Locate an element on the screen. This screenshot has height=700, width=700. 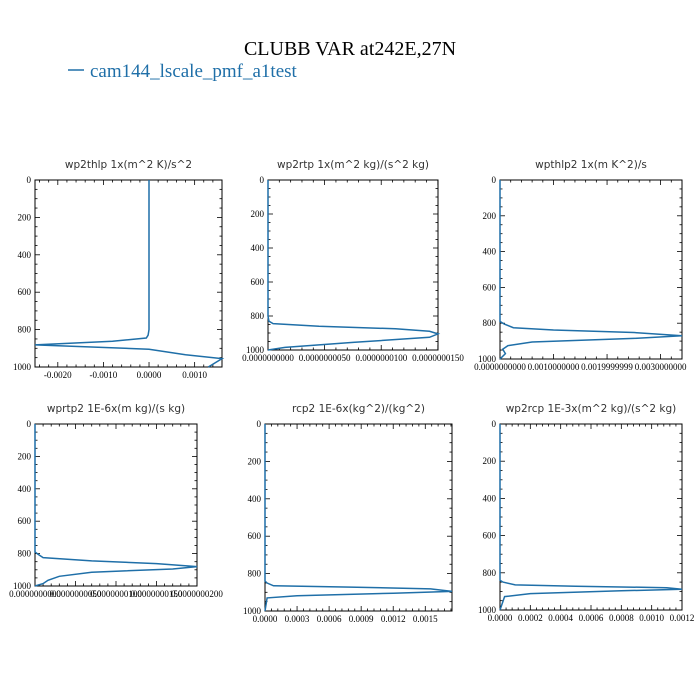
x-tick-label: 0.0000000200 is located at coordinates (197, 594).